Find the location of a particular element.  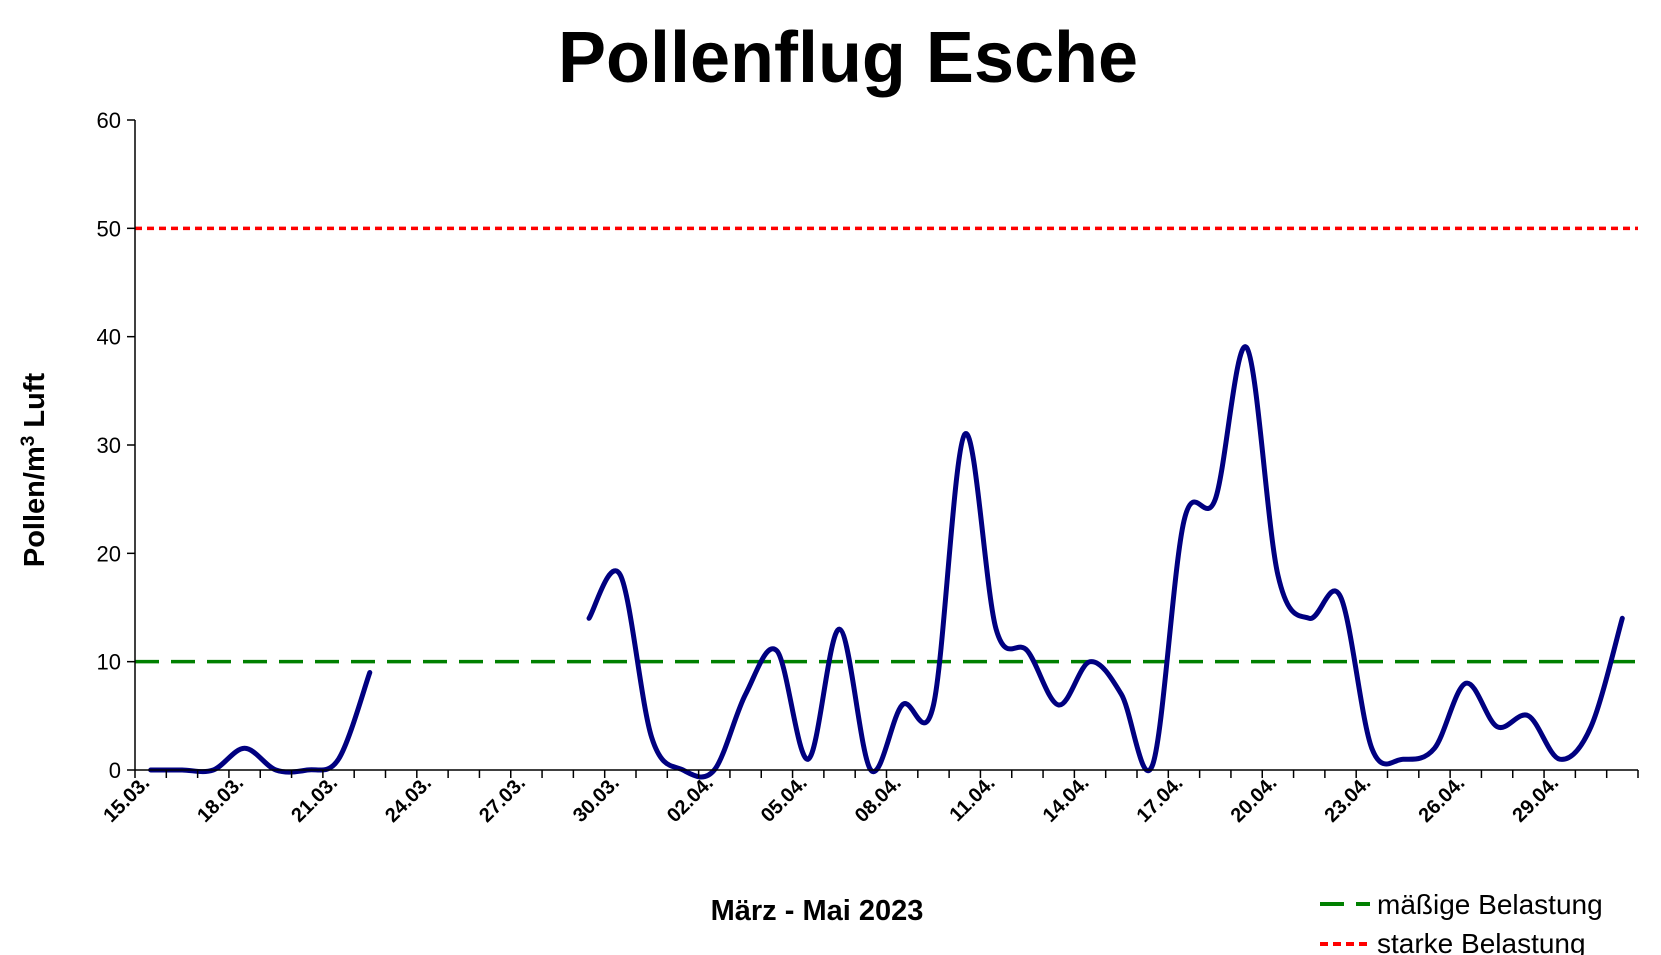

legend: mäßige Belastung starke Belastung is located at coordinates (1461, 922).